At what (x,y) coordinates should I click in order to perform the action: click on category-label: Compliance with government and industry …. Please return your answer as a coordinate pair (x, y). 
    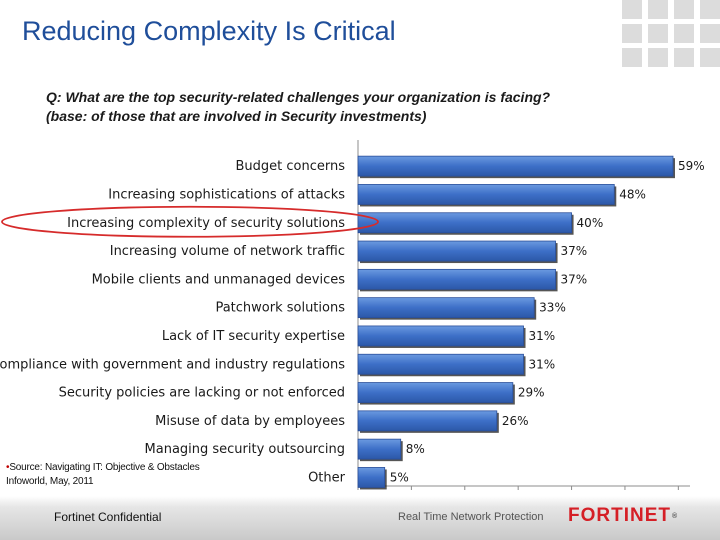
    Looking at the image, I should click on (172, 364).